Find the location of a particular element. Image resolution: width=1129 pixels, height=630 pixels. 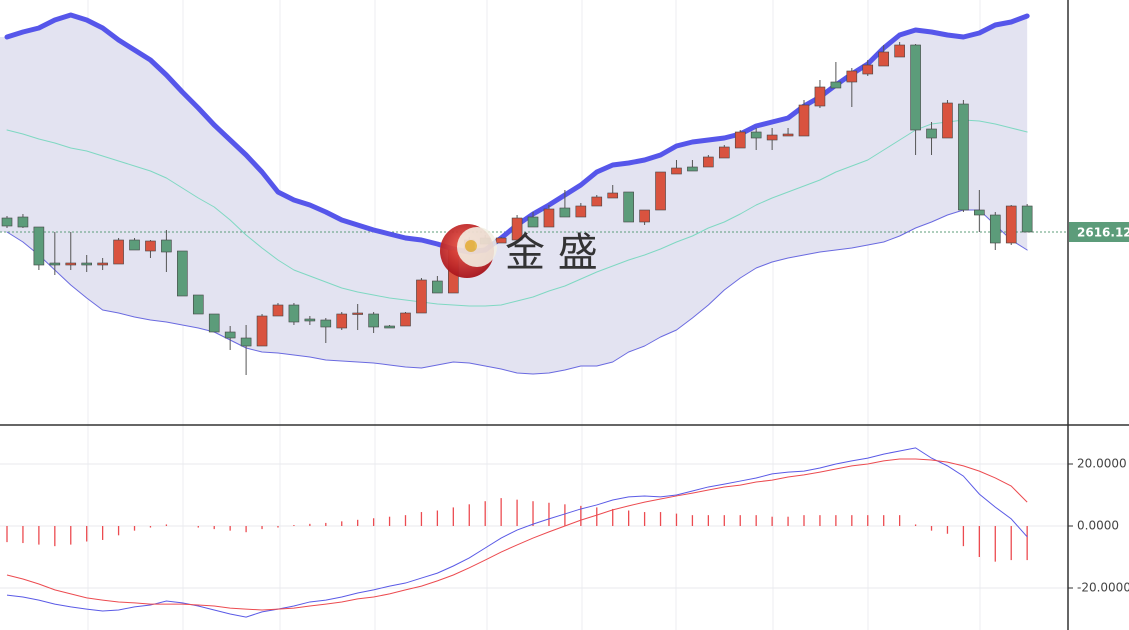

watermark-text: 金 盛 is located at coordinates (551, 253).